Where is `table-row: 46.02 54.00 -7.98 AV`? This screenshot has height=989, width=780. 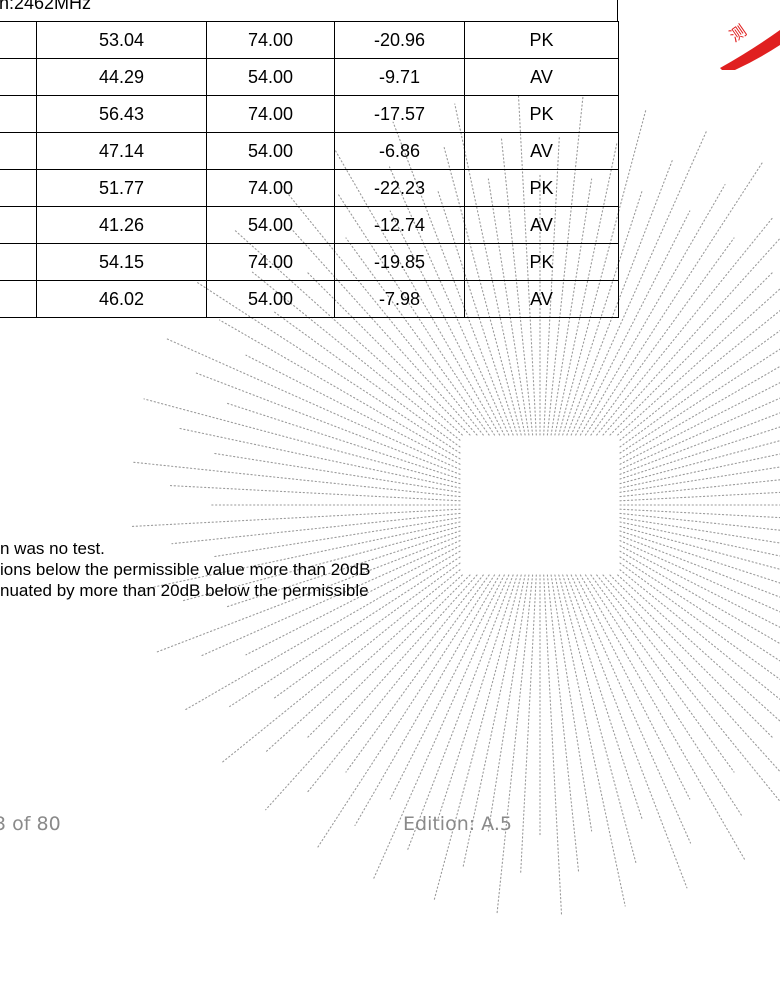 table-row: 46.02 54.00 -7.98 AV is located at coordinates (309, 299).